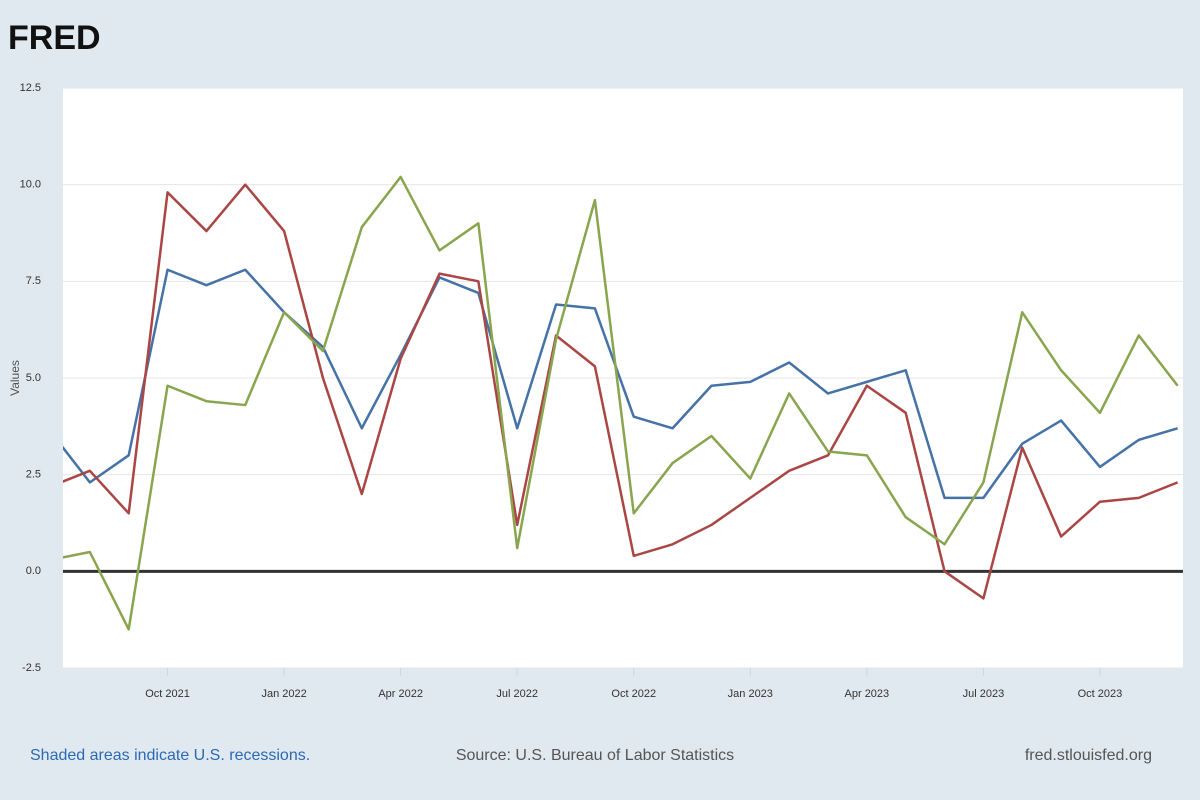 The width and height of the screenshot is (1200, 800). Describe the element at coordinates (15, 378) in the screenshot. I see `y-axis-label: Values` at that location.